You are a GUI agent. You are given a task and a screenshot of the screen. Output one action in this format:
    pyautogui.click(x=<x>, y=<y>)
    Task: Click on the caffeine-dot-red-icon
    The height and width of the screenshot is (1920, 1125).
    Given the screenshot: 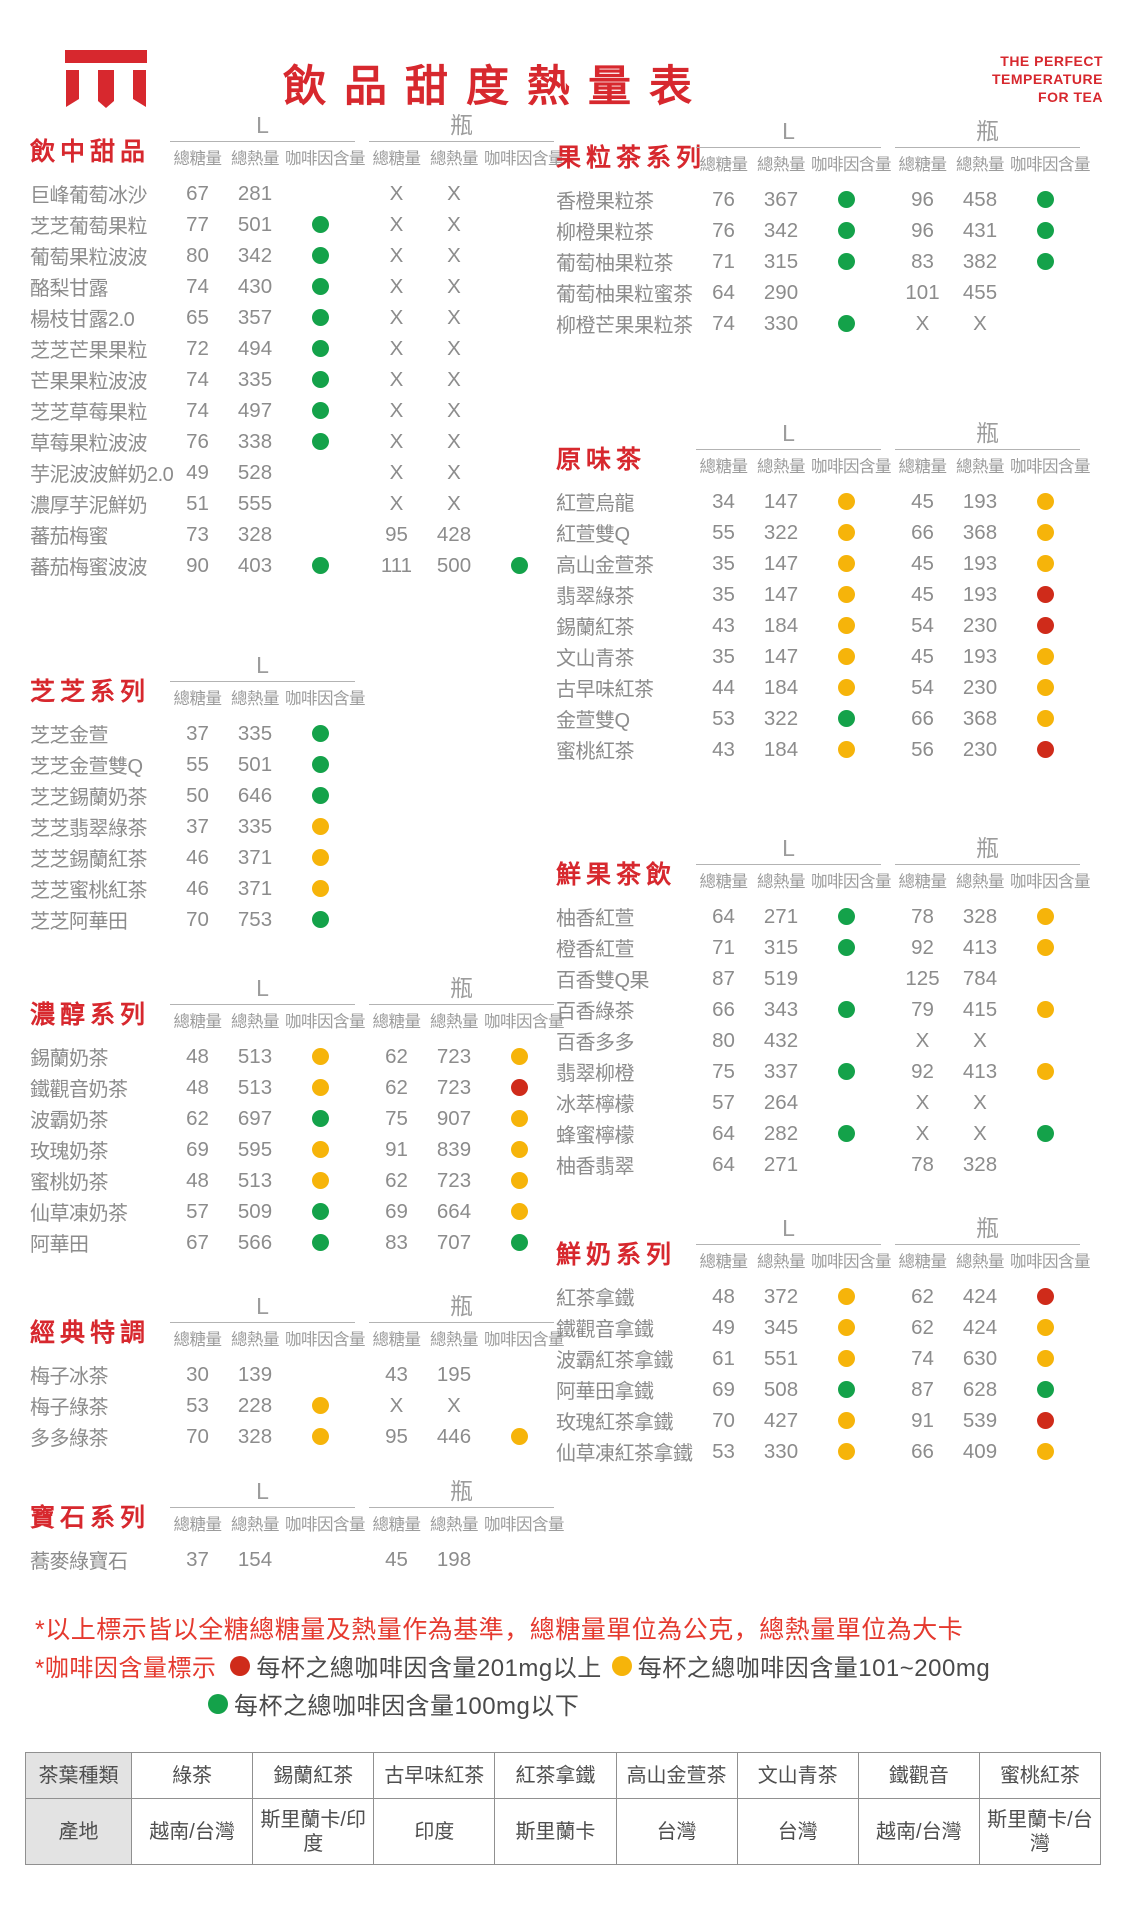 What is the action you would take?
    pyautogui.click(x=1045, y=626)
    